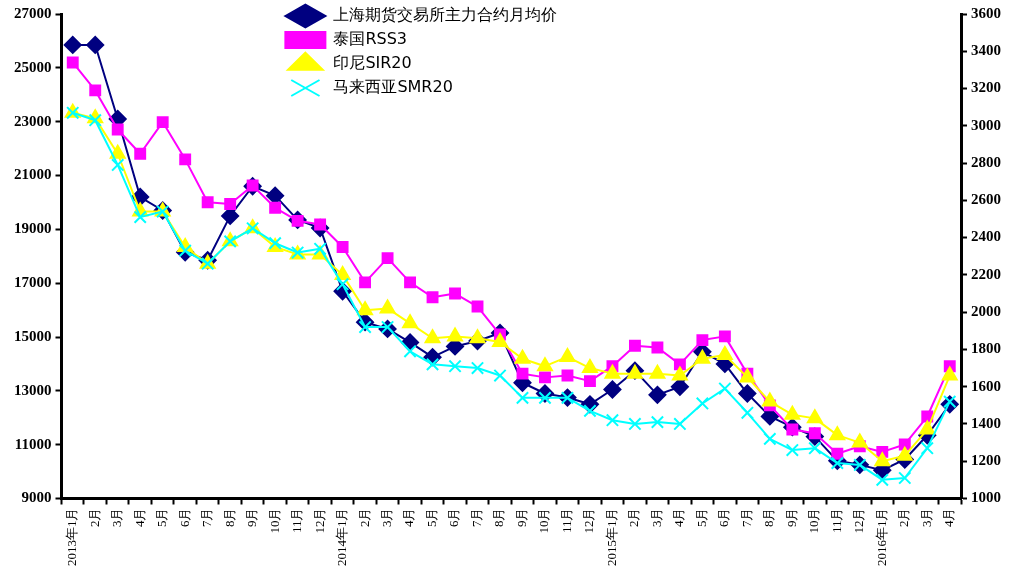 The height and width of the screenshot is (569, 1025). I want to click on y2-tick-label: 2200, so click(986, 273).